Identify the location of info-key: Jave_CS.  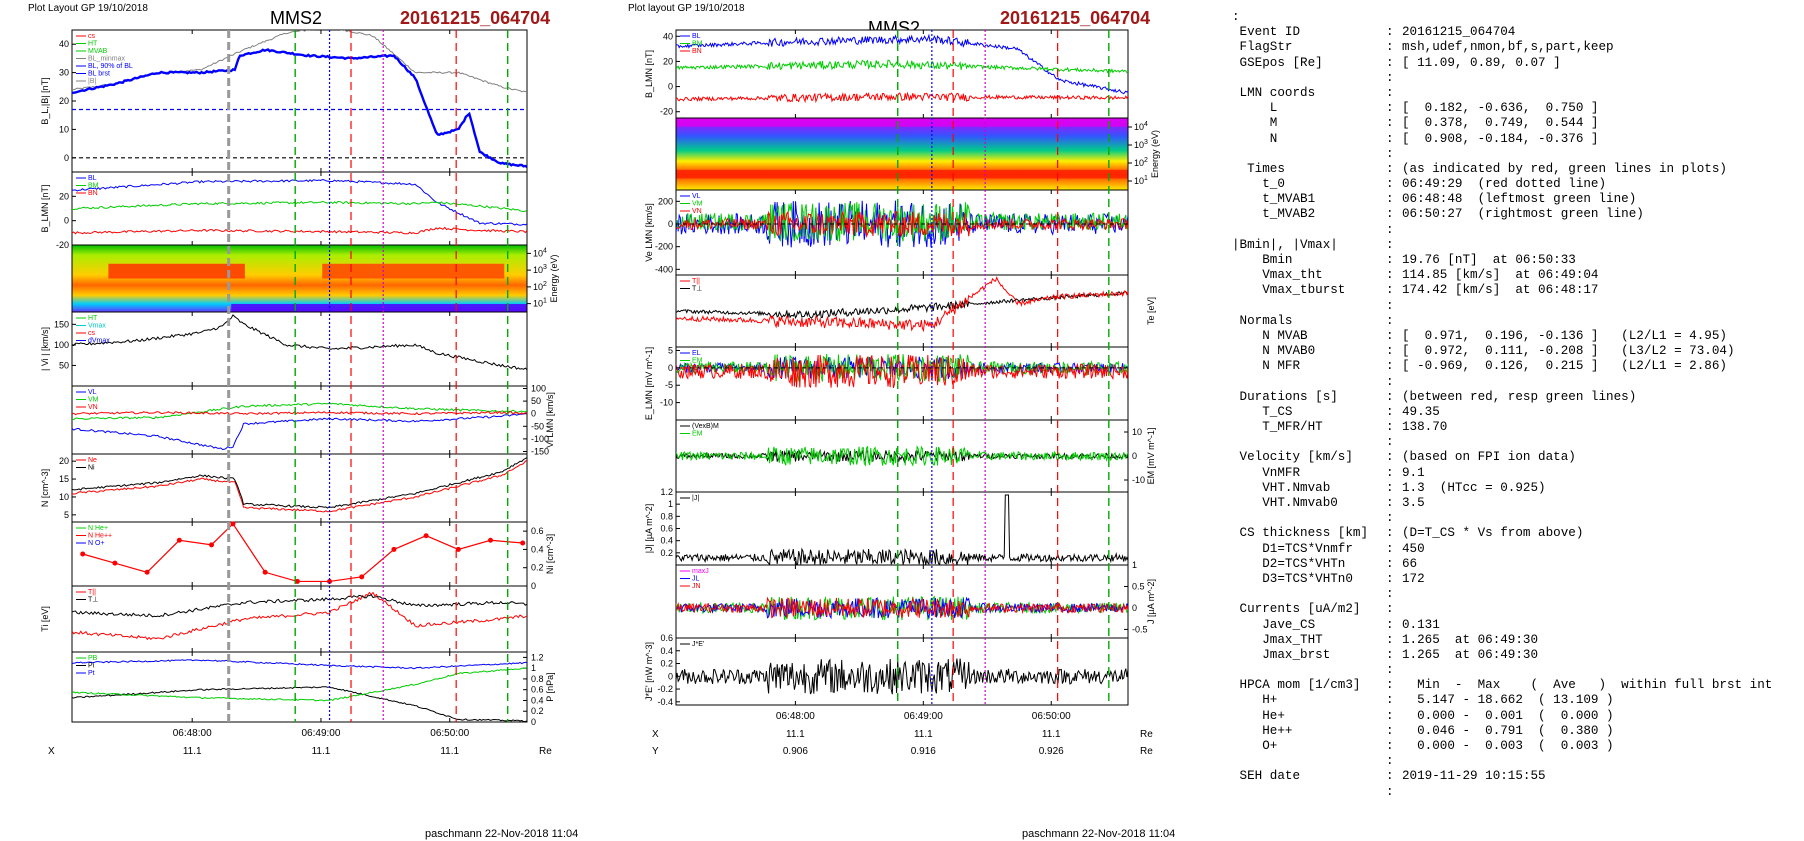
(1274, 624).